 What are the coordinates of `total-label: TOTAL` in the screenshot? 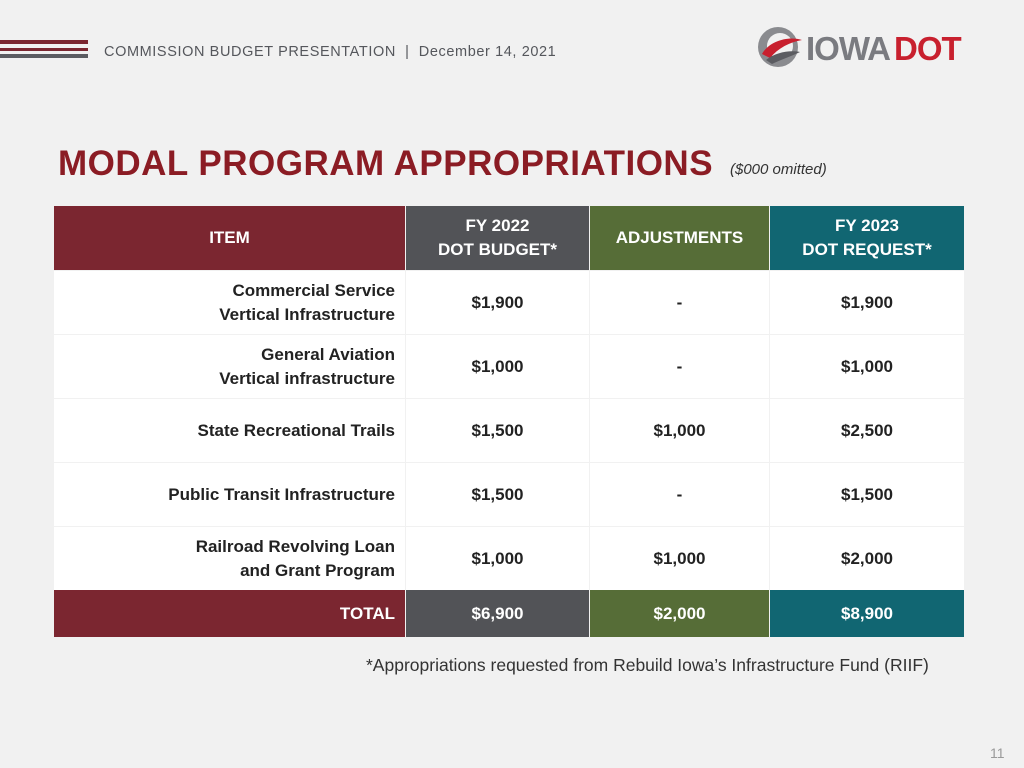 It's located at (229, 613).